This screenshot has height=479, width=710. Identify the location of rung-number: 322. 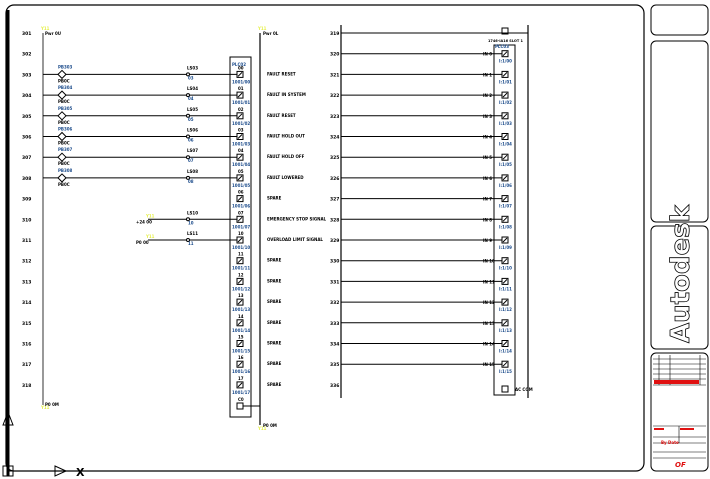
(334, 96).